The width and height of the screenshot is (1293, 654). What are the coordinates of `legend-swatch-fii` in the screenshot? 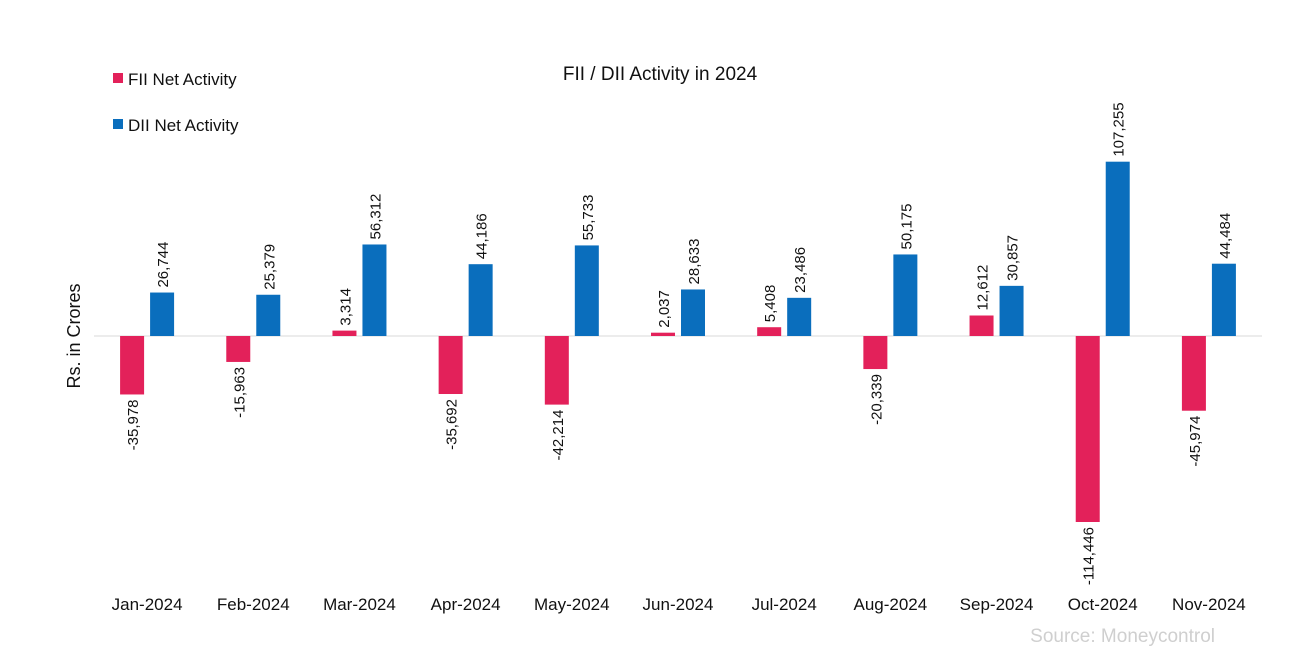 It's located at (118, 78).